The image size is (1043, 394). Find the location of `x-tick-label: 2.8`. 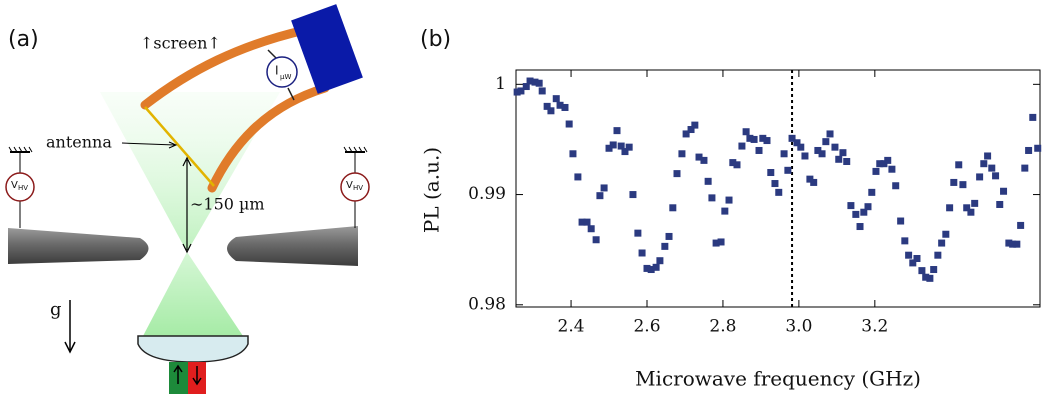

x-tick-label: 2.8 is located at coordinates (722, 327).